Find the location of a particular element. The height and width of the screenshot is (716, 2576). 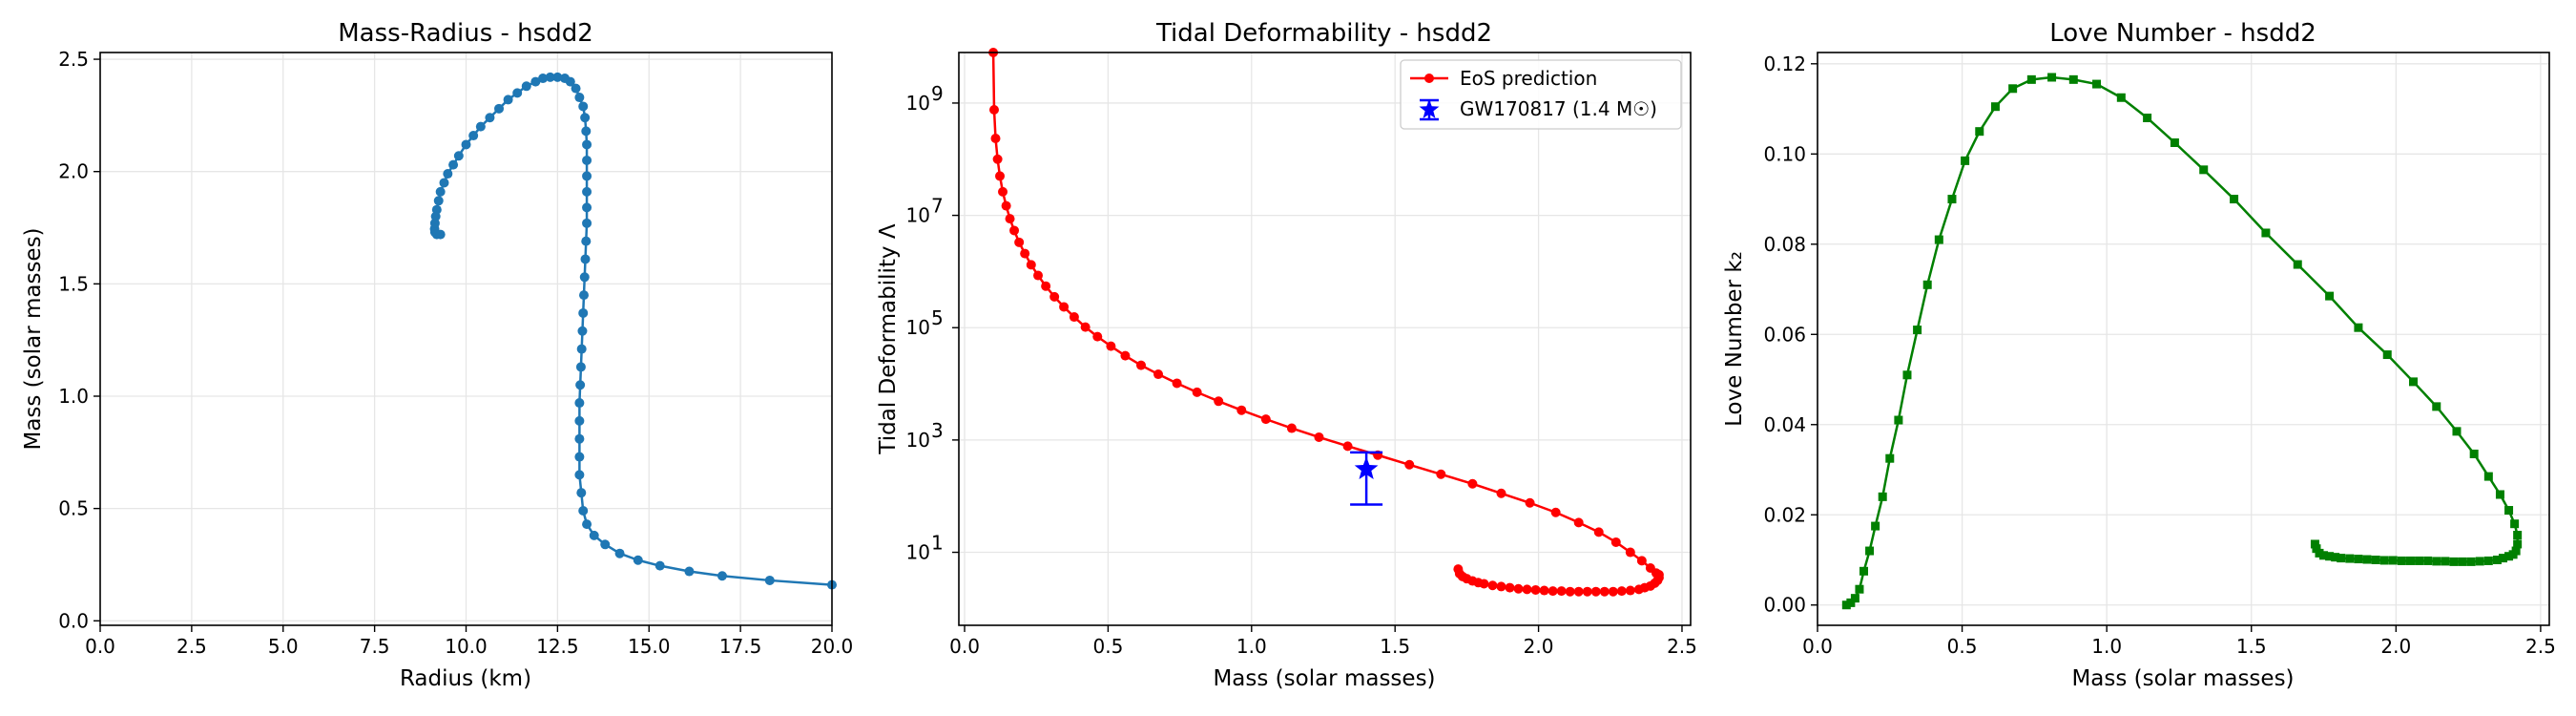

tidal-xtick-label: 1.5 is located at coordinates (1395, 646).